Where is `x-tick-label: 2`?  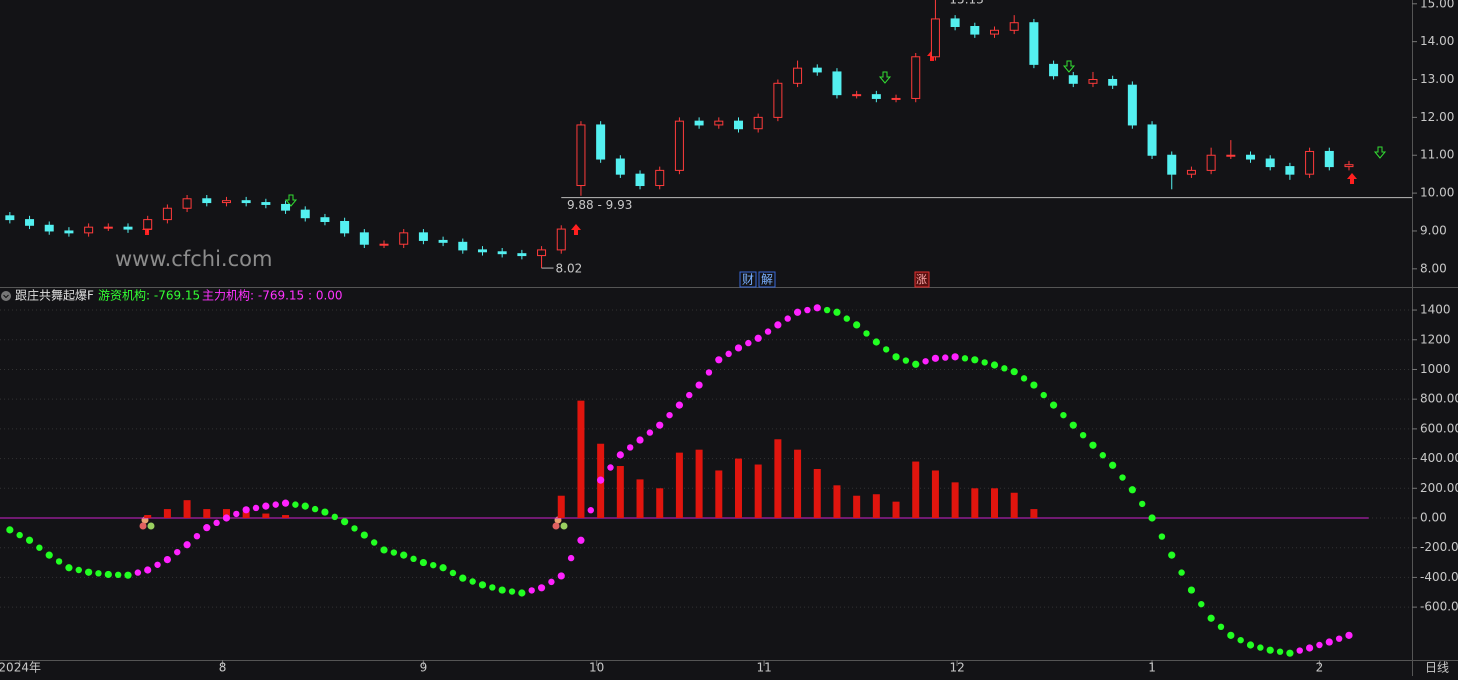 x-tick-label: 2 is located at coordinates (1320, 668).